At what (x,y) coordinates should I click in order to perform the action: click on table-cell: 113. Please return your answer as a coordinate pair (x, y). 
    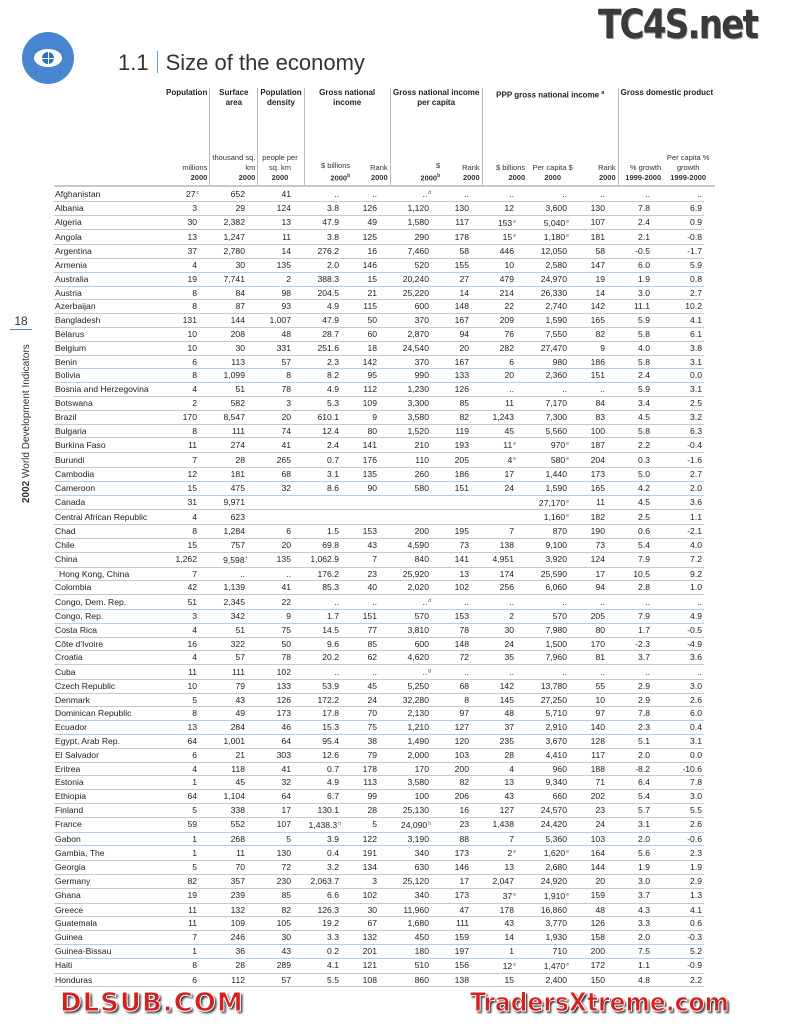
    Looking at the image, I should click on (360, 783).